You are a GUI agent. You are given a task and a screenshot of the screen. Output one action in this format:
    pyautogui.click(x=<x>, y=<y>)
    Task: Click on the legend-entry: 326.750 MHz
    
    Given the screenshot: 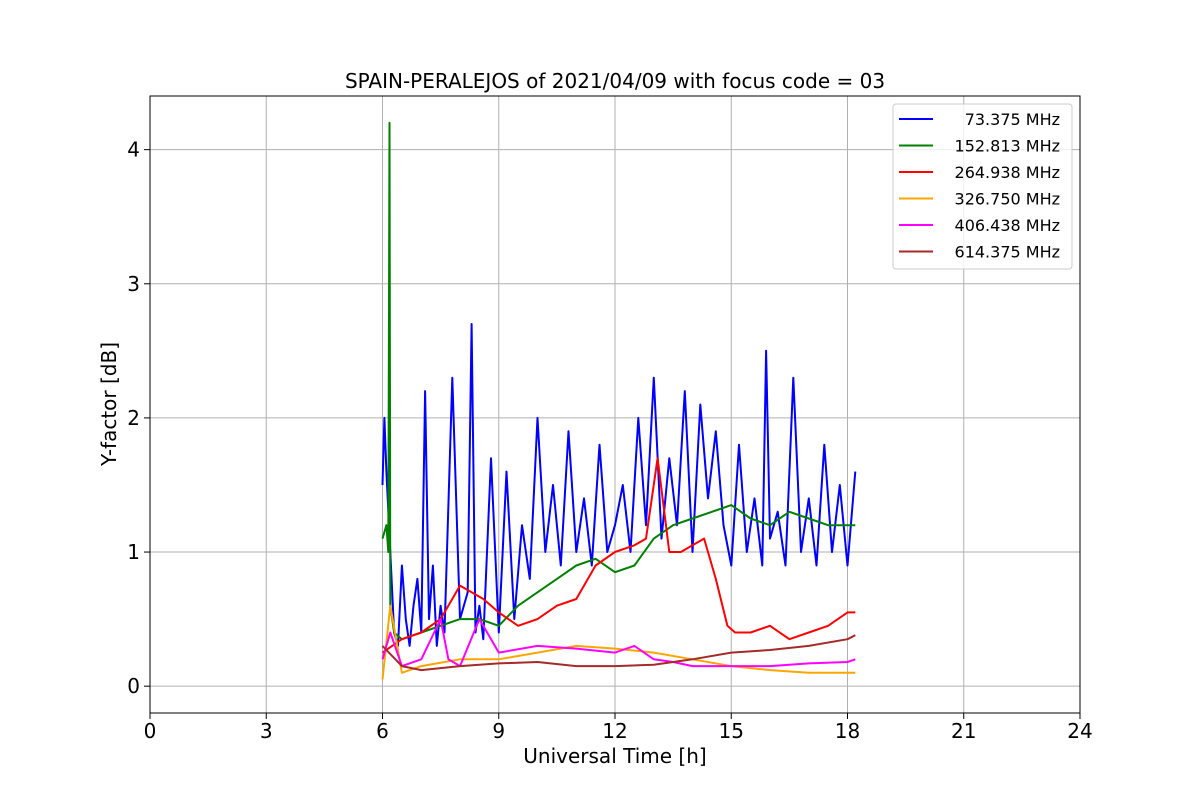 What is the action you would take?
    pyautogui.click(x=1007, y=199)
    